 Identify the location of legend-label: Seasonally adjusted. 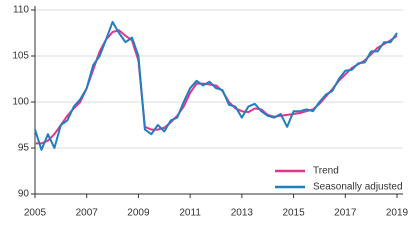
(358, 187).